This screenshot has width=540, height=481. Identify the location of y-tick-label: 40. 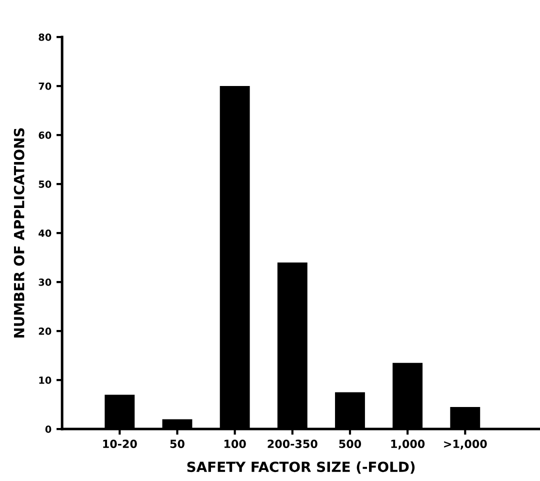
(45, 233).